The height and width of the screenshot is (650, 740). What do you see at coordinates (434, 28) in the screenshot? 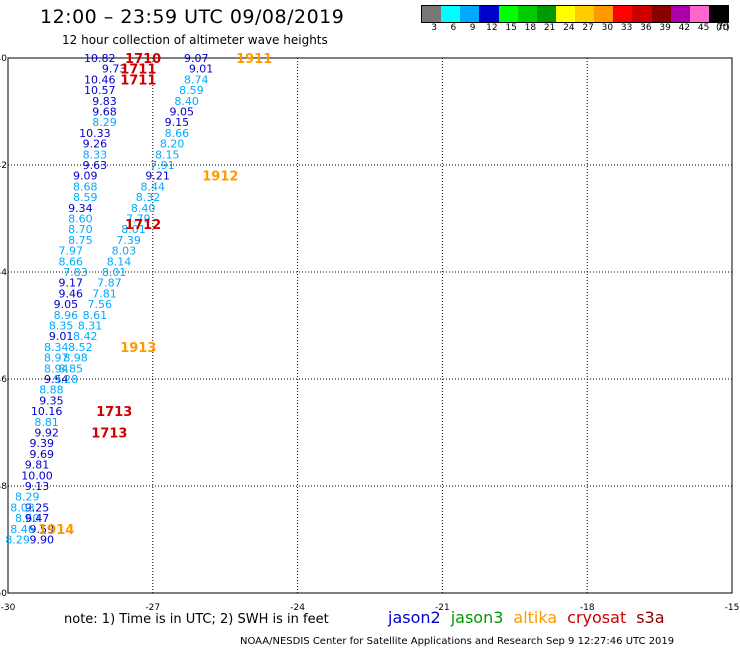
I see `legend-label: 3` at bounding box center [434, 28].